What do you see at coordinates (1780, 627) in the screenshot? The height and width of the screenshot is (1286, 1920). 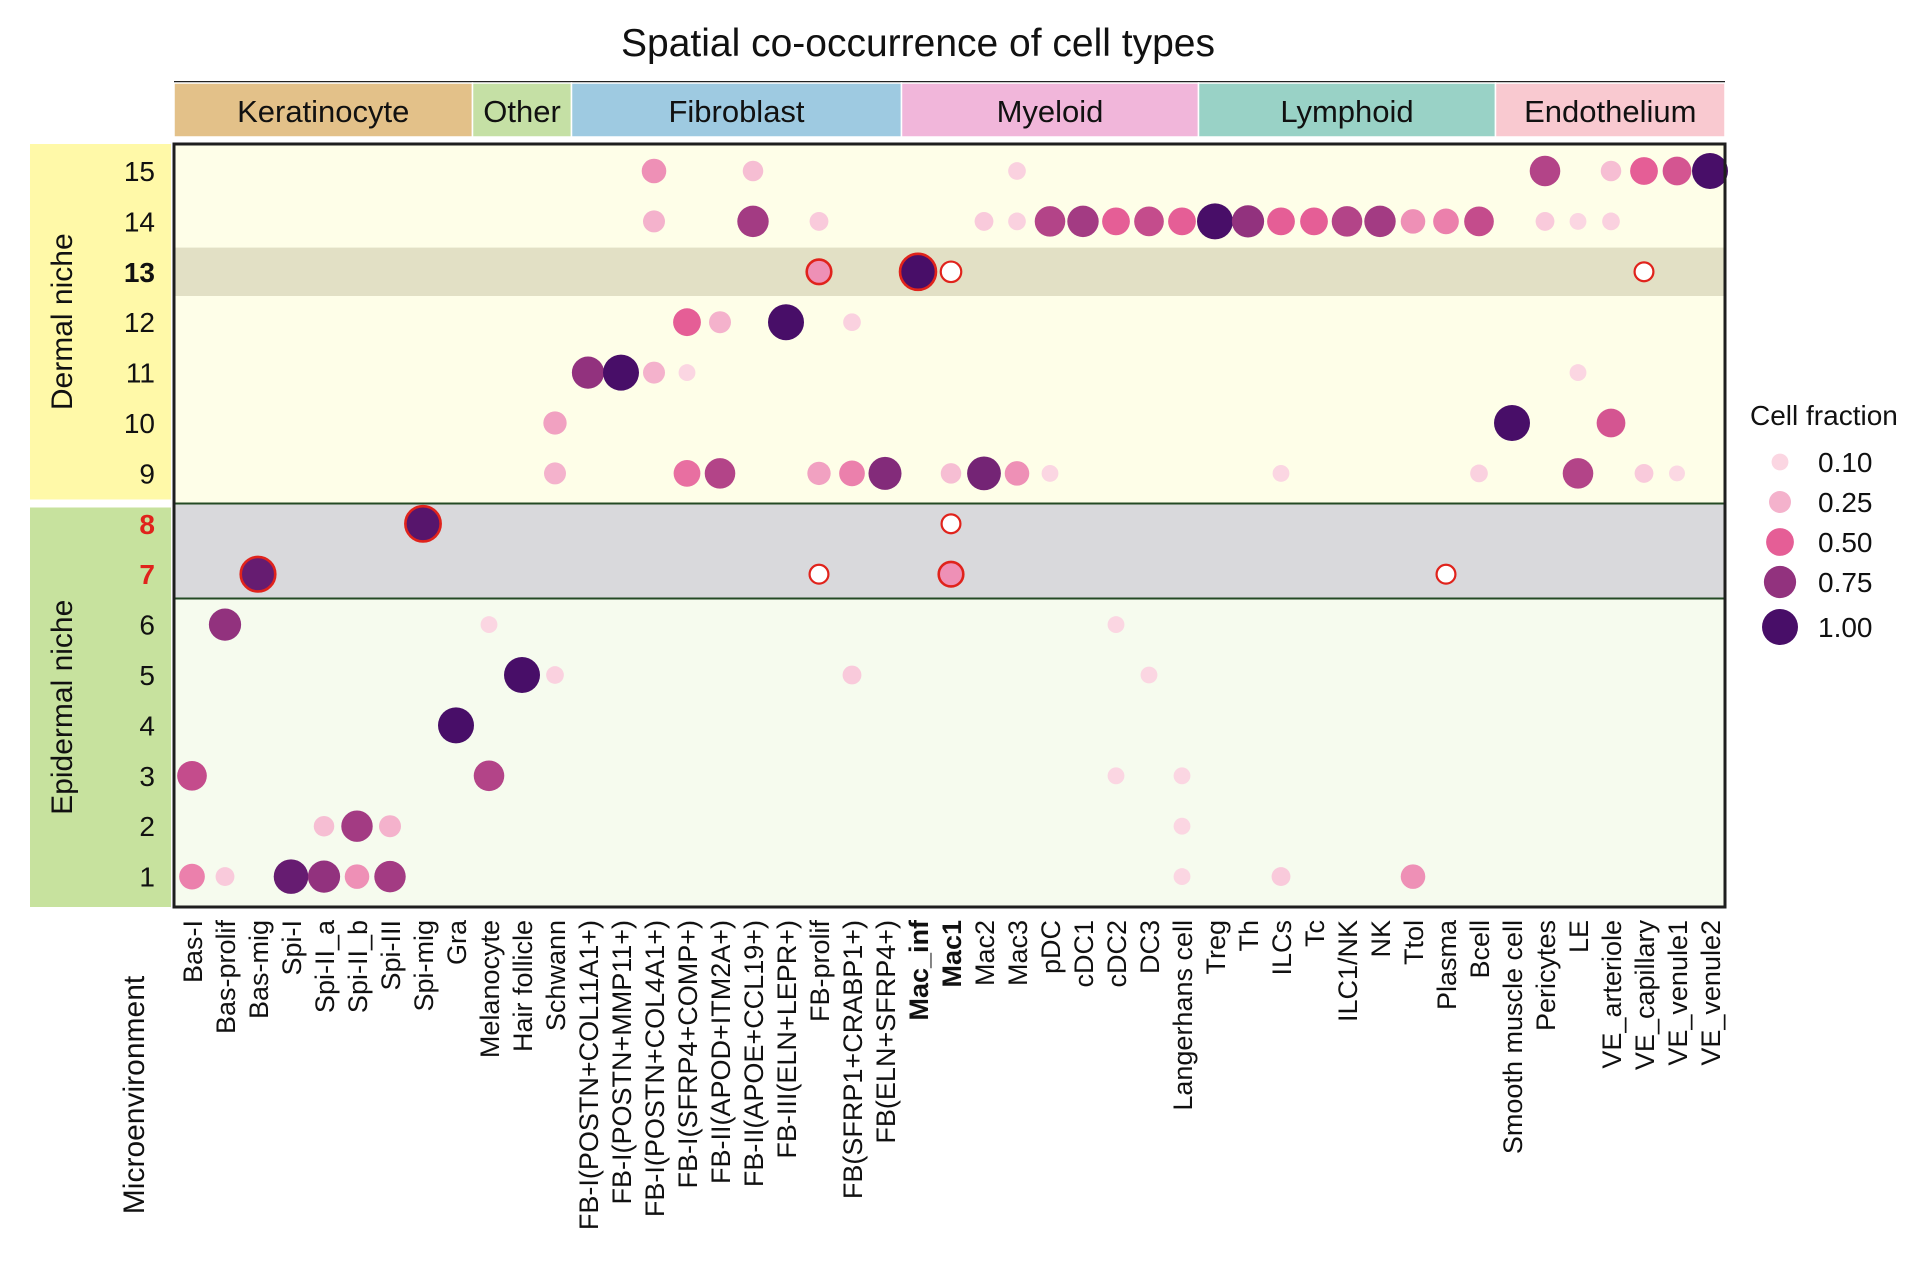 I see `legend-dot-1.00` at bounding box center [1780, 627].